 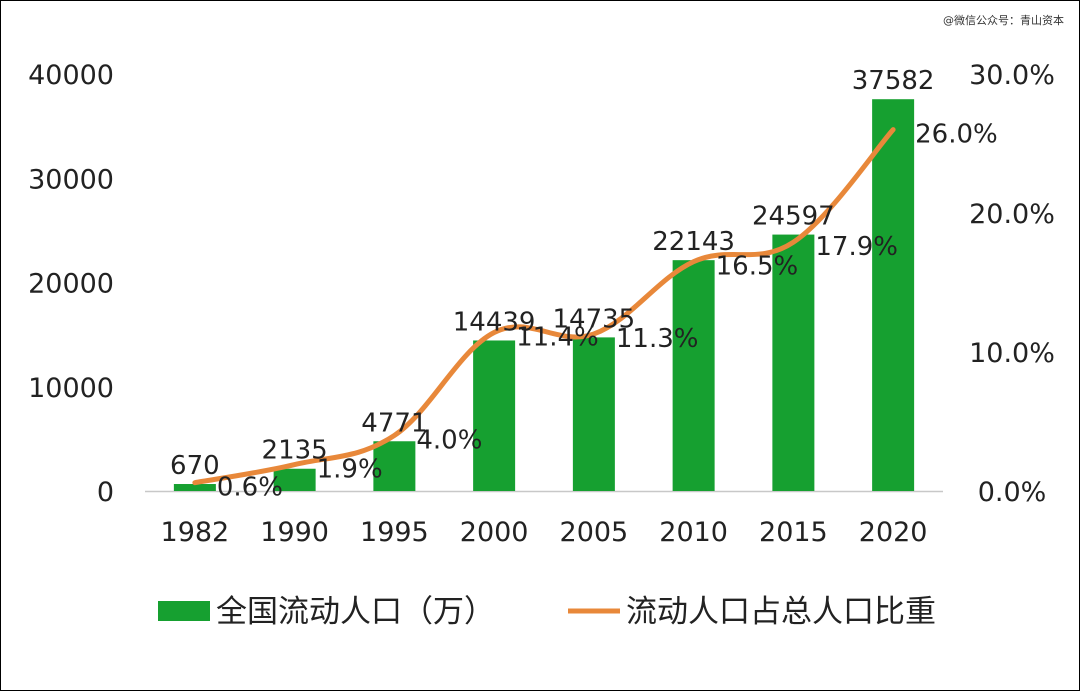 What do you see at coordinates (71, 388) in the screenshot?
I see `y-left-tick-label: 10000` at bounding box center [71, 388].